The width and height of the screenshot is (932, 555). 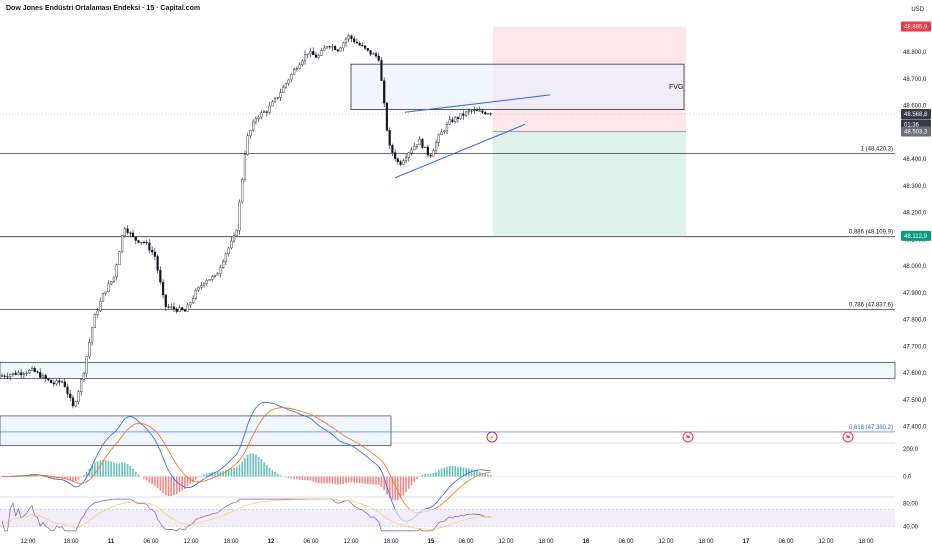 I want to click on lightning-icon: ⚡, so click(x=492, y=437).